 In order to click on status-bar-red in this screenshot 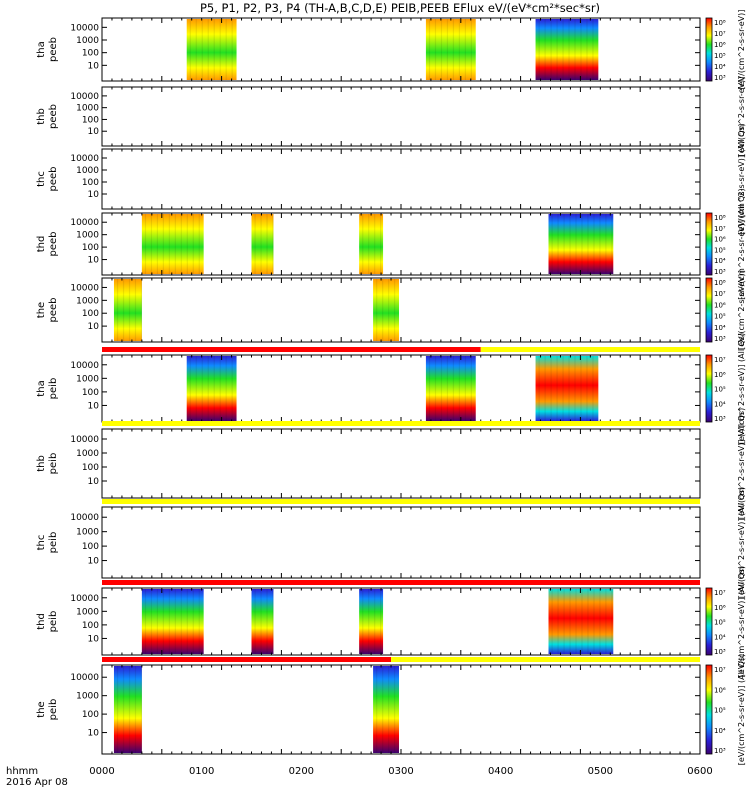, I will do `click(291, 349)`.